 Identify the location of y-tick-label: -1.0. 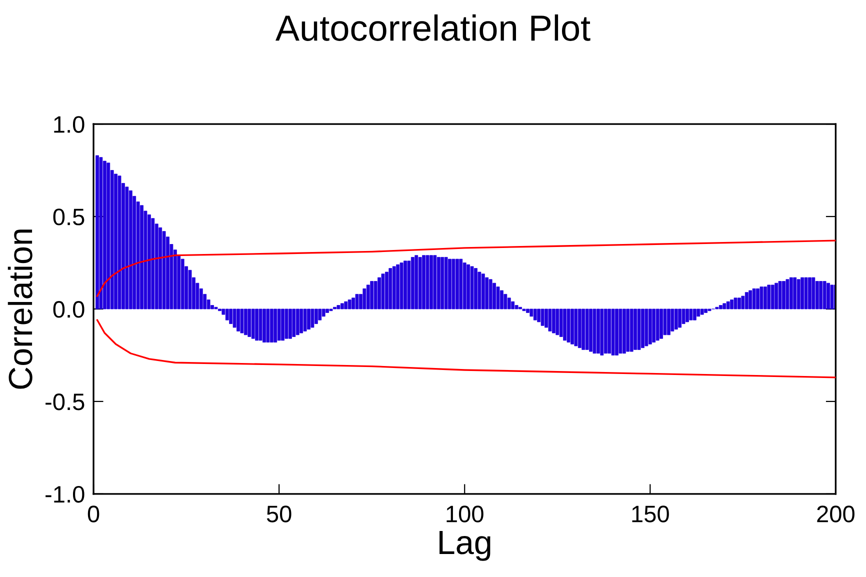
(65, 494).